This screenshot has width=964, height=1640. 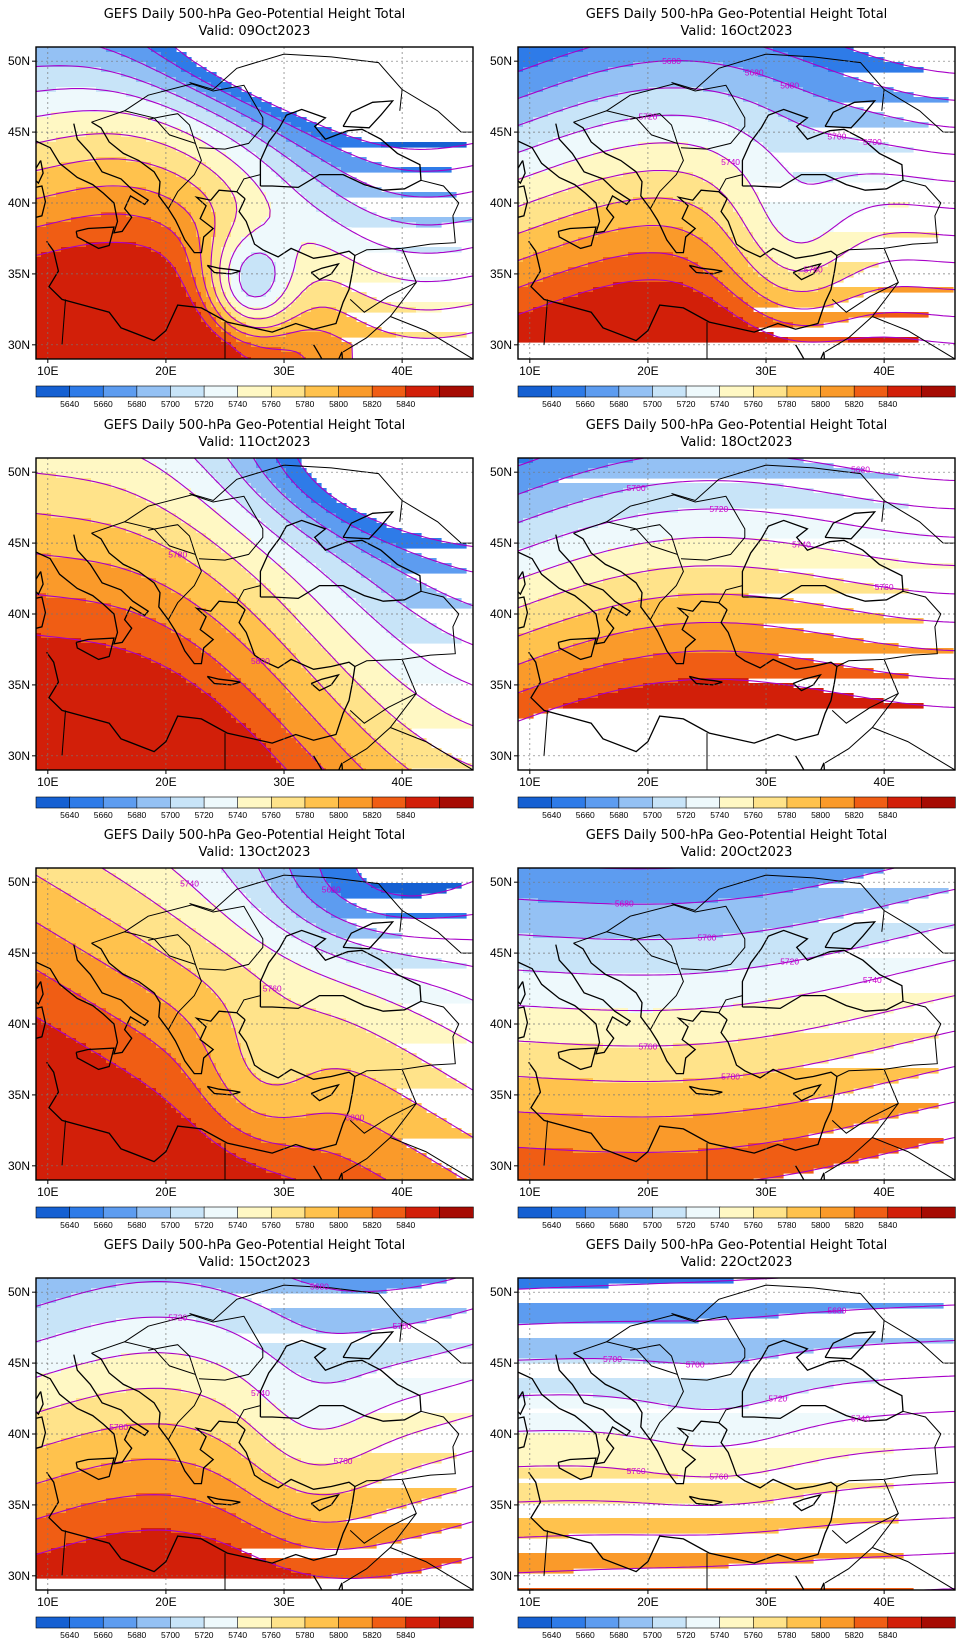 What do you see at coordinates (19, 1292) in the screenshot?
I see `y-tick-label: 50N` at bounding box center [19, 1292].